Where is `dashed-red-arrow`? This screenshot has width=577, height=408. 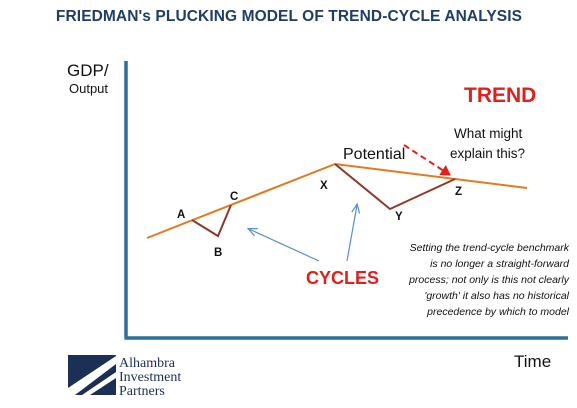 dashed-red-arrow is located at coordinates (427, 160).